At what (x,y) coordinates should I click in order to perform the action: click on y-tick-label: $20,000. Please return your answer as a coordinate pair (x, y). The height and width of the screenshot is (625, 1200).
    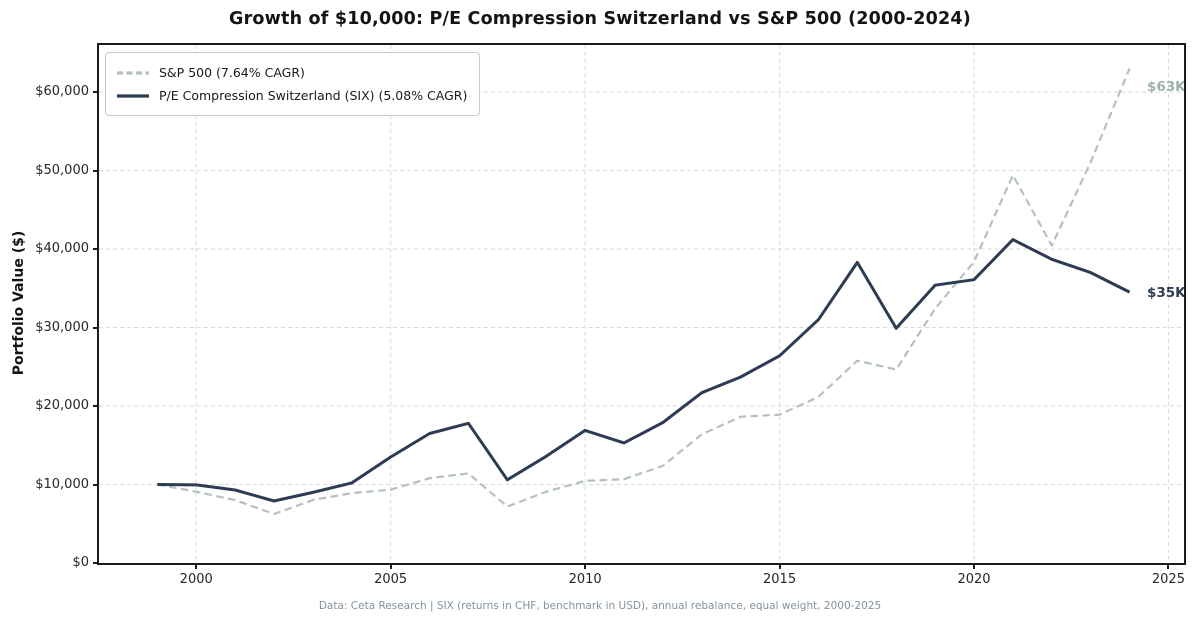
    Looking at the image, I should click on (62, 406).